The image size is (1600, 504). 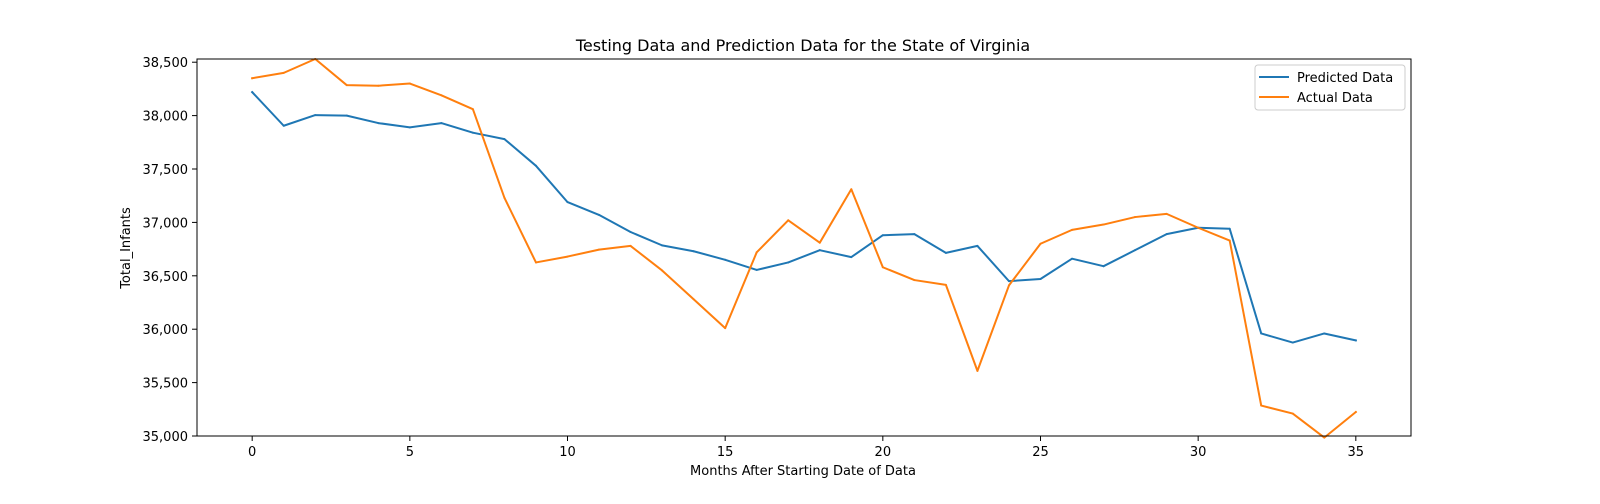 What do you see at coordinates (1040, 452) in the screenshot?
I see `x-tick-label-5: 25` at bounding box center [1040, 452].